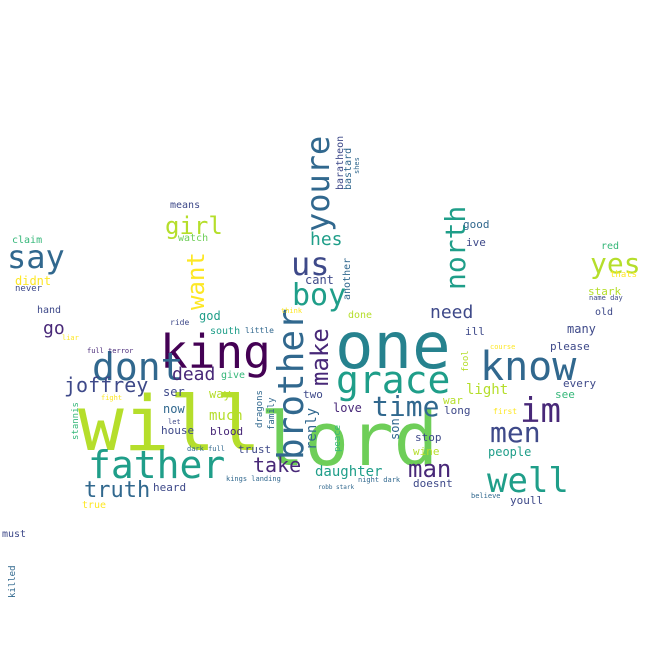 This screenshot has height=650, width=650. What do you see at coordinates (319, 280) in the screenshot?
I see `word-cant: cant` at bounding box center [319, 280].